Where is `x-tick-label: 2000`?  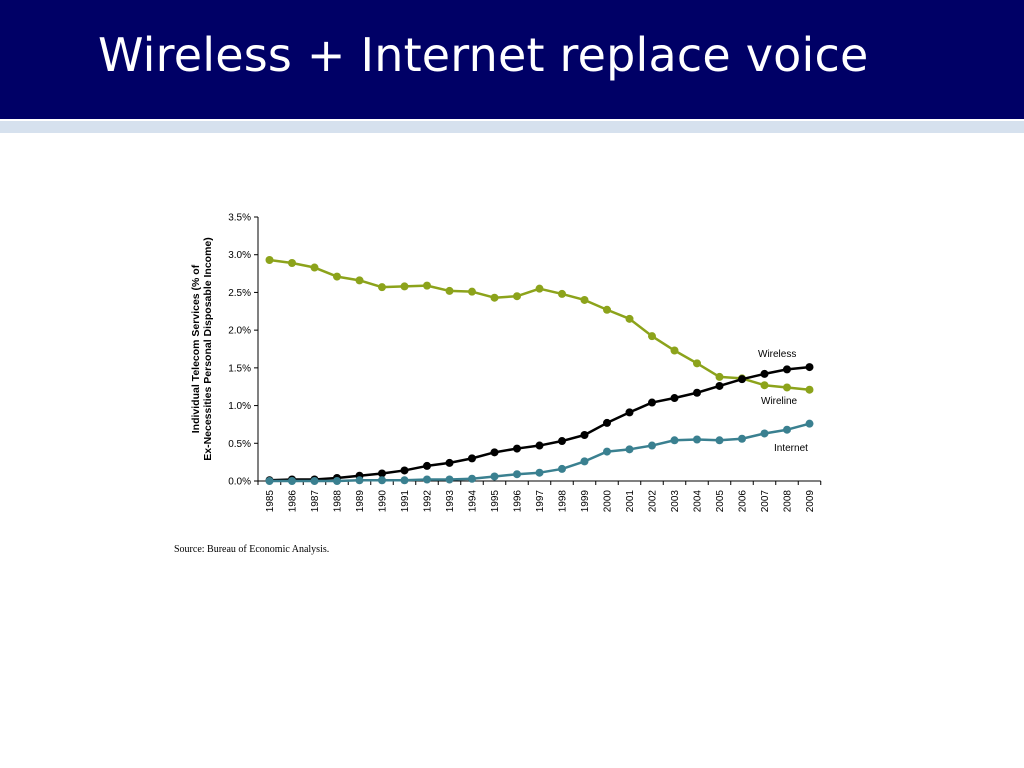 x-tick-label: 2000 is located at coordinates (608, 501).